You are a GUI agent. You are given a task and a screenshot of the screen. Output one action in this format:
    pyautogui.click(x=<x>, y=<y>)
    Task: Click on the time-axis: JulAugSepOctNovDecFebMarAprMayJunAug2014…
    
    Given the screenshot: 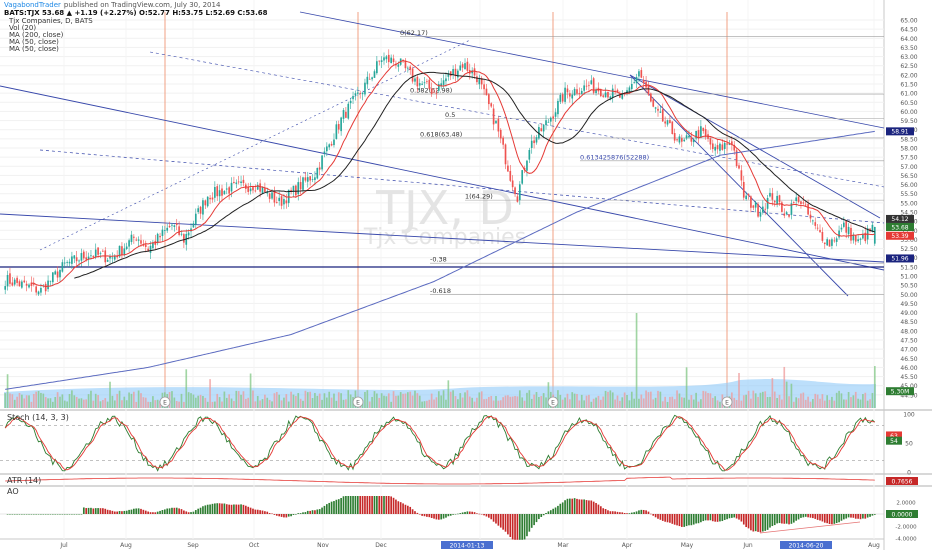 What is the action you would take?
    pyautogui.click(x=469, y=545)
    